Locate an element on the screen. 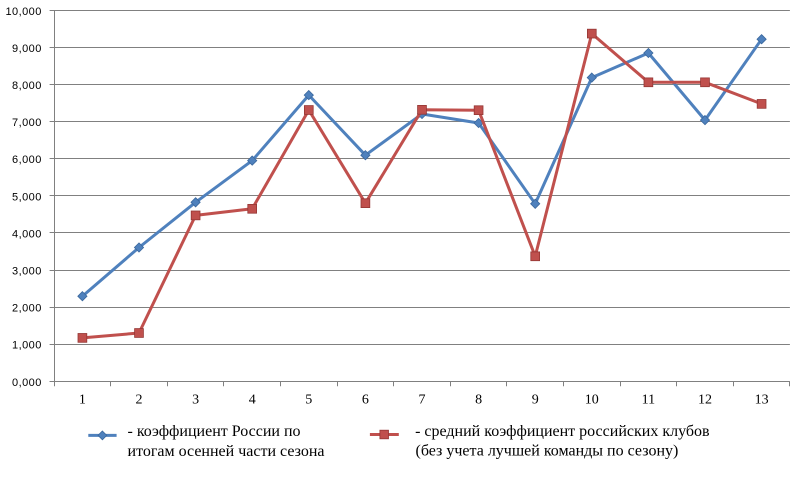 The height and width of the screenshot is (479, 805). svg-text: 6,000 is located at coordinates (27, 160).